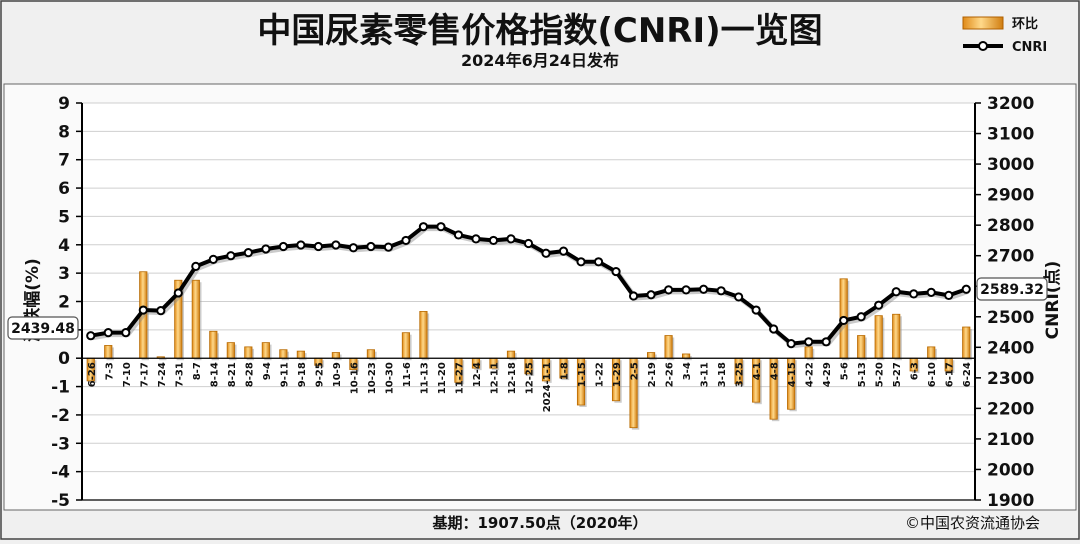 This screenshot has height=544, width=1080. I want to click on right-tick-label: 3100, so click(1010, 135).